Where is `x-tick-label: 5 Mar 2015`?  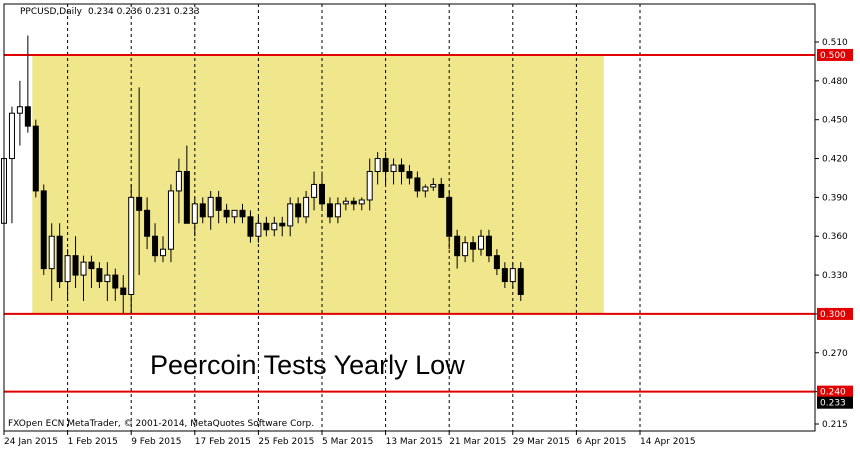
x-tick-label: 5 Mar 2015 is located at coordinates (347, 442).